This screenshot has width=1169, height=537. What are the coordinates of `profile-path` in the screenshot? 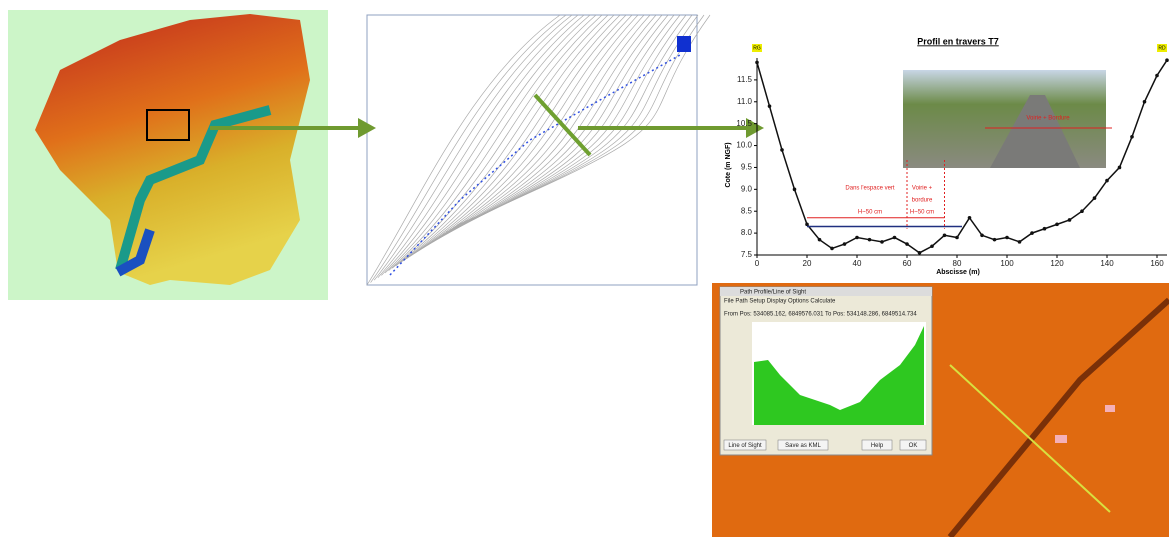 It's located at (535, 165).